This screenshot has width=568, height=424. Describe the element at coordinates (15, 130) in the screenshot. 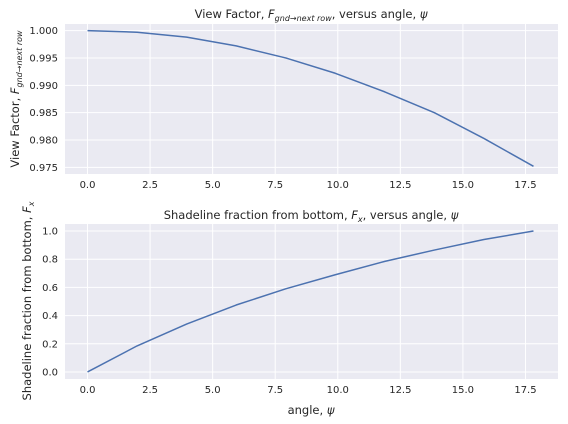

I see `top-ylabel-text: View Factor,` at that location.